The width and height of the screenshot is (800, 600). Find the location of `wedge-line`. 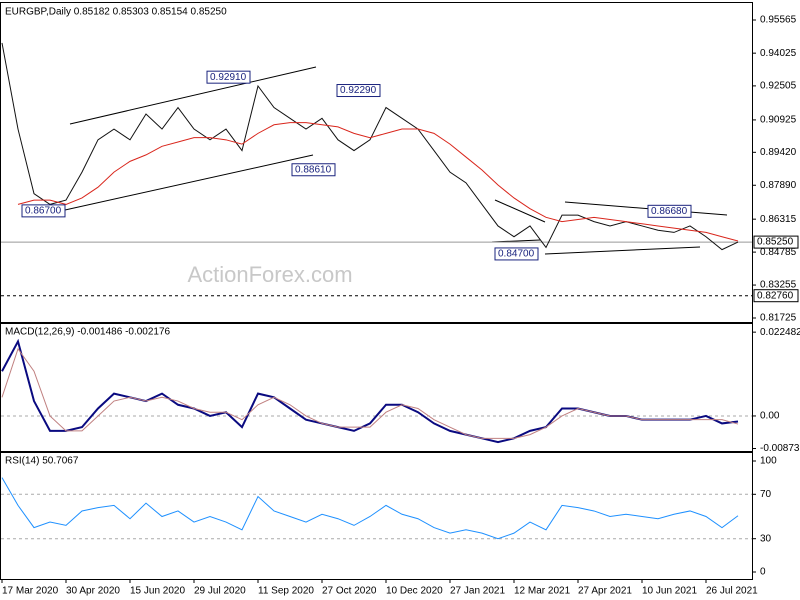

wedge-line is located at coordinates (520, 211).